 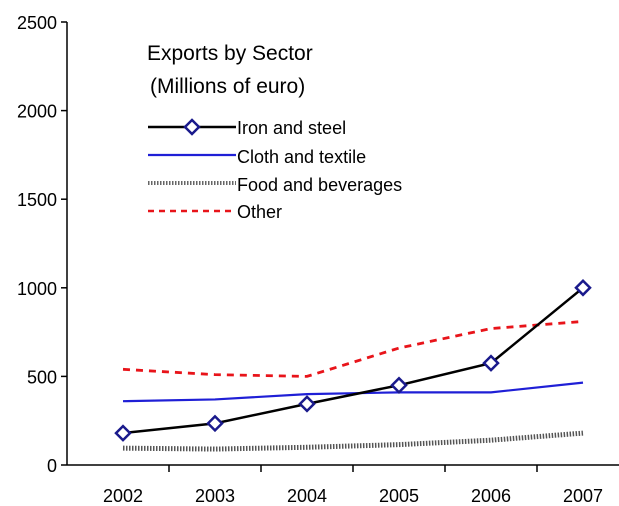 I want to click on y-tick-label: 500, so click(x=42, y=377).